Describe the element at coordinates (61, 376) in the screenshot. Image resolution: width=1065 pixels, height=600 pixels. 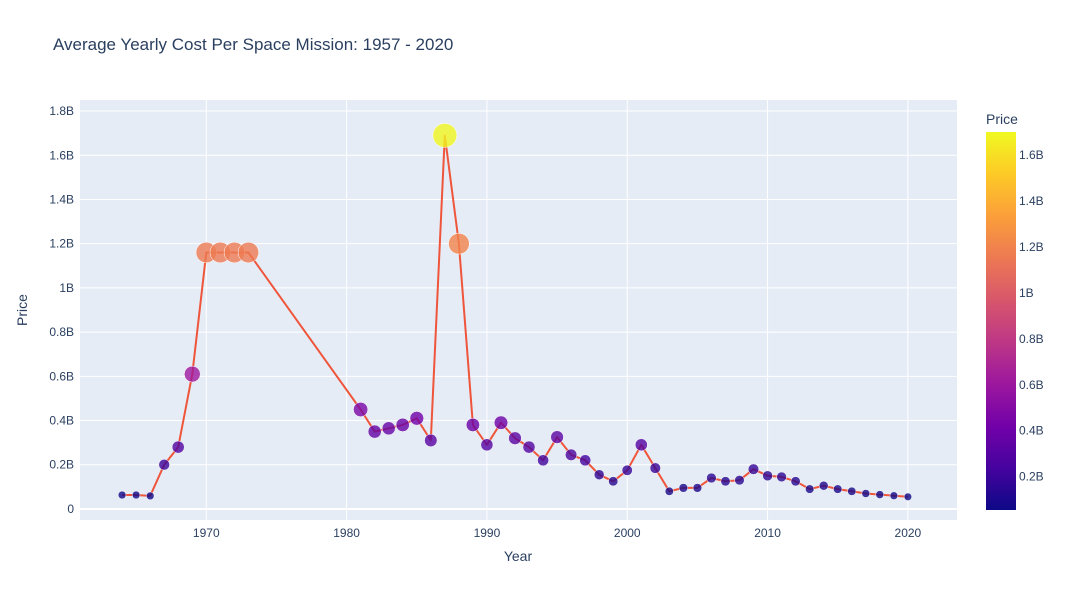
I see `y-tick-label: 0.6B` at that location.